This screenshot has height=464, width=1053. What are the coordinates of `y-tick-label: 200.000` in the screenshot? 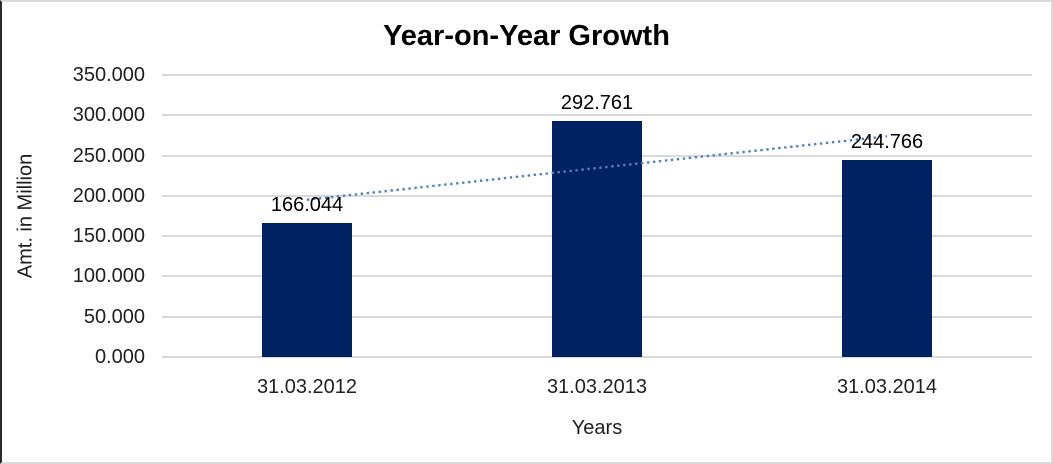 It's located at (108, 195).